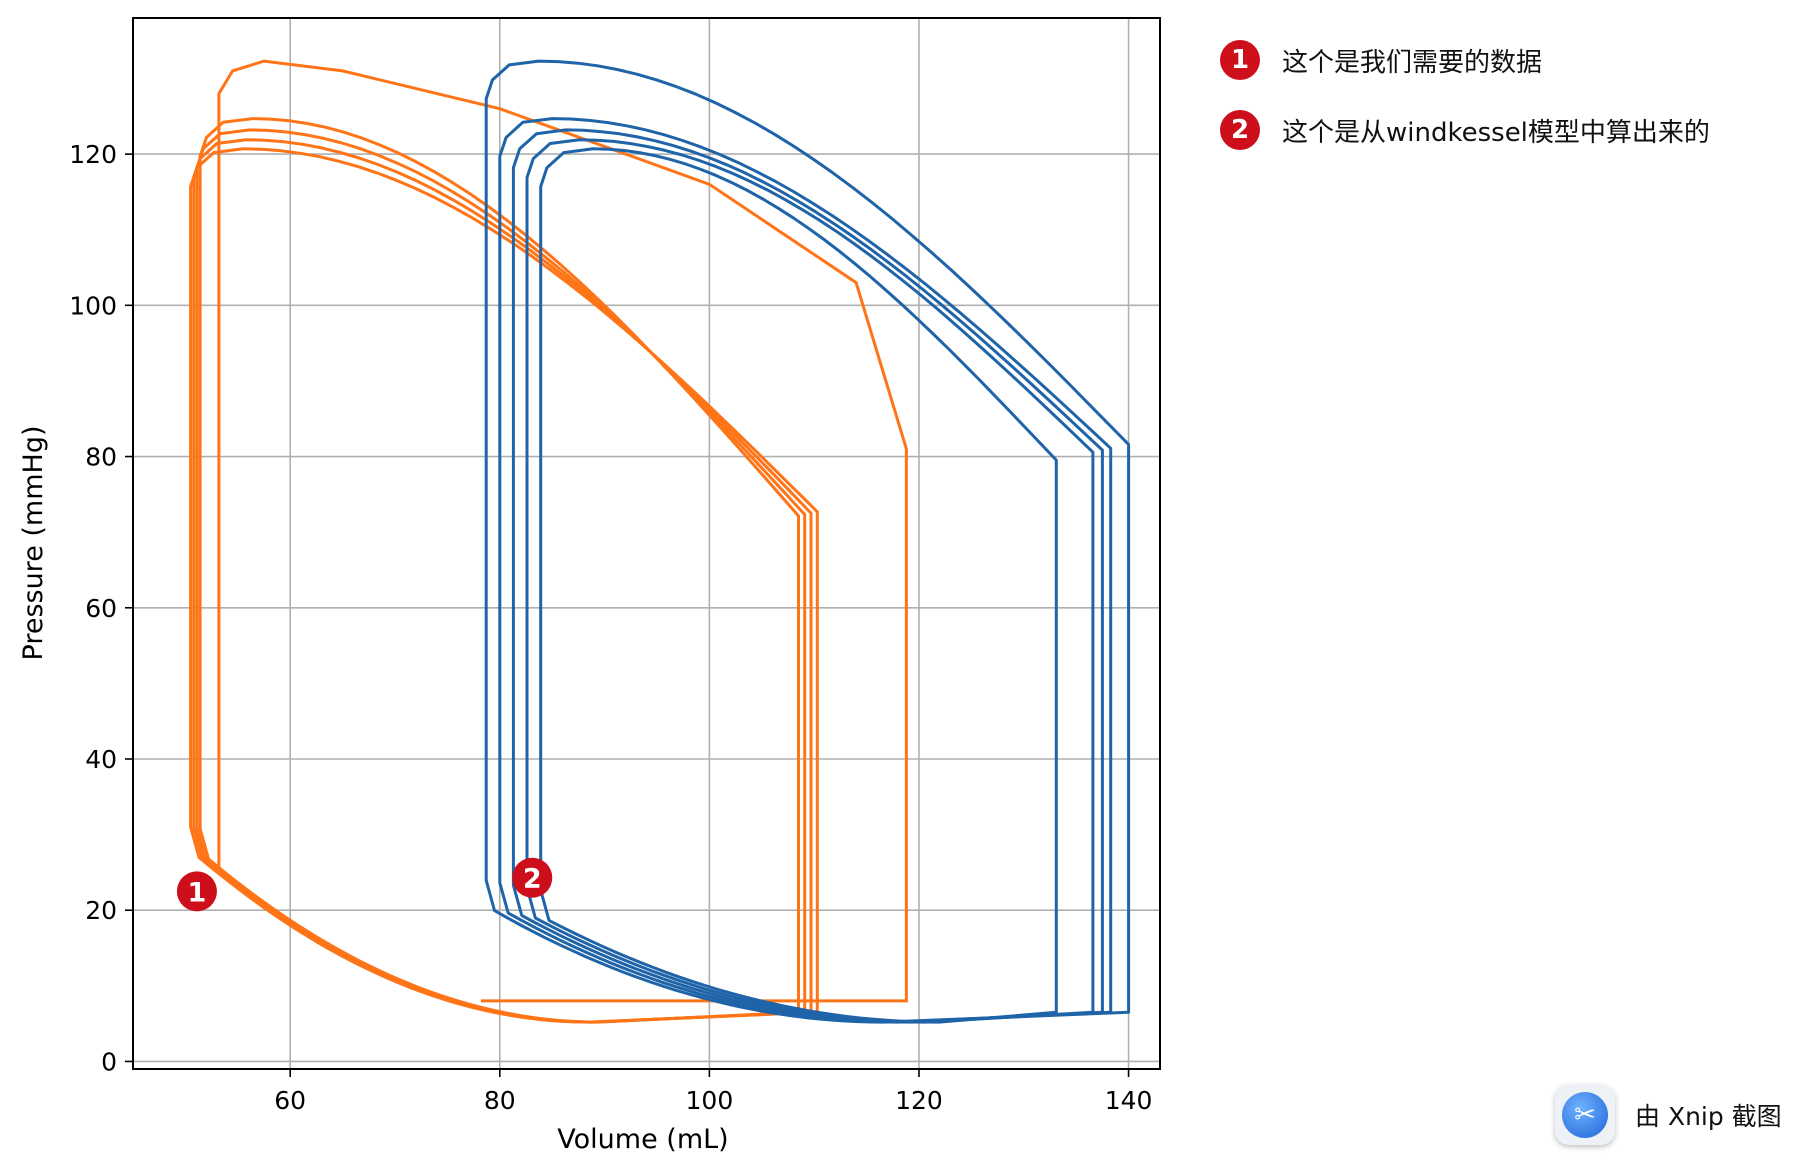 Image resolution: width=1816 pixels, height=1170 pixels. I want to click on note-badge-2: 2, so click(1240, 130).